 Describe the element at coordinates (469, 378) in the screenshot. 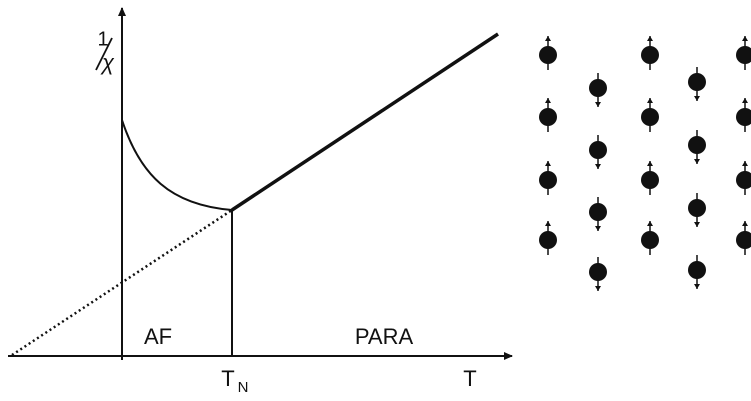

I see `x-axis-label: T` at that location.